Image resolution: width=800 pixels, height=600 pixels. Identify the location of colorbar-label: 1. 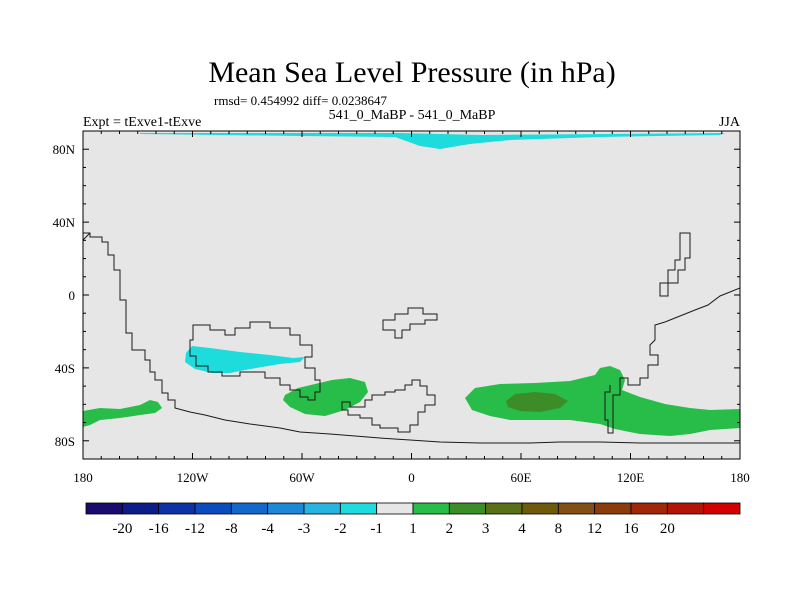
(413, 529).